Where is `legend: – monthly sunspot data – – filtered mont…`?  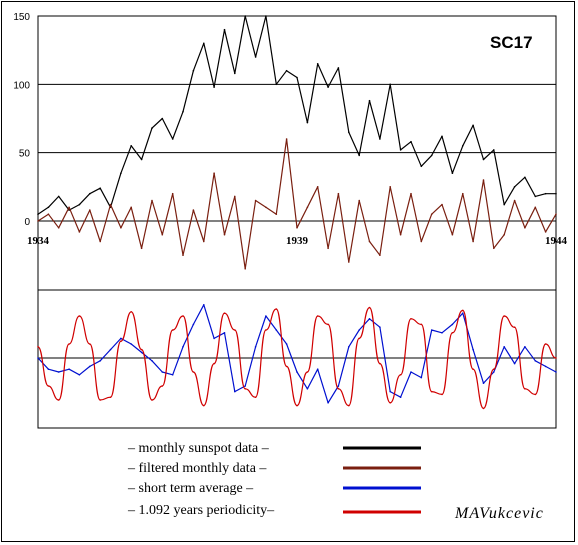
legend: – monthly sunspot data – – filtered mont… is located at coordinates (274, 479).